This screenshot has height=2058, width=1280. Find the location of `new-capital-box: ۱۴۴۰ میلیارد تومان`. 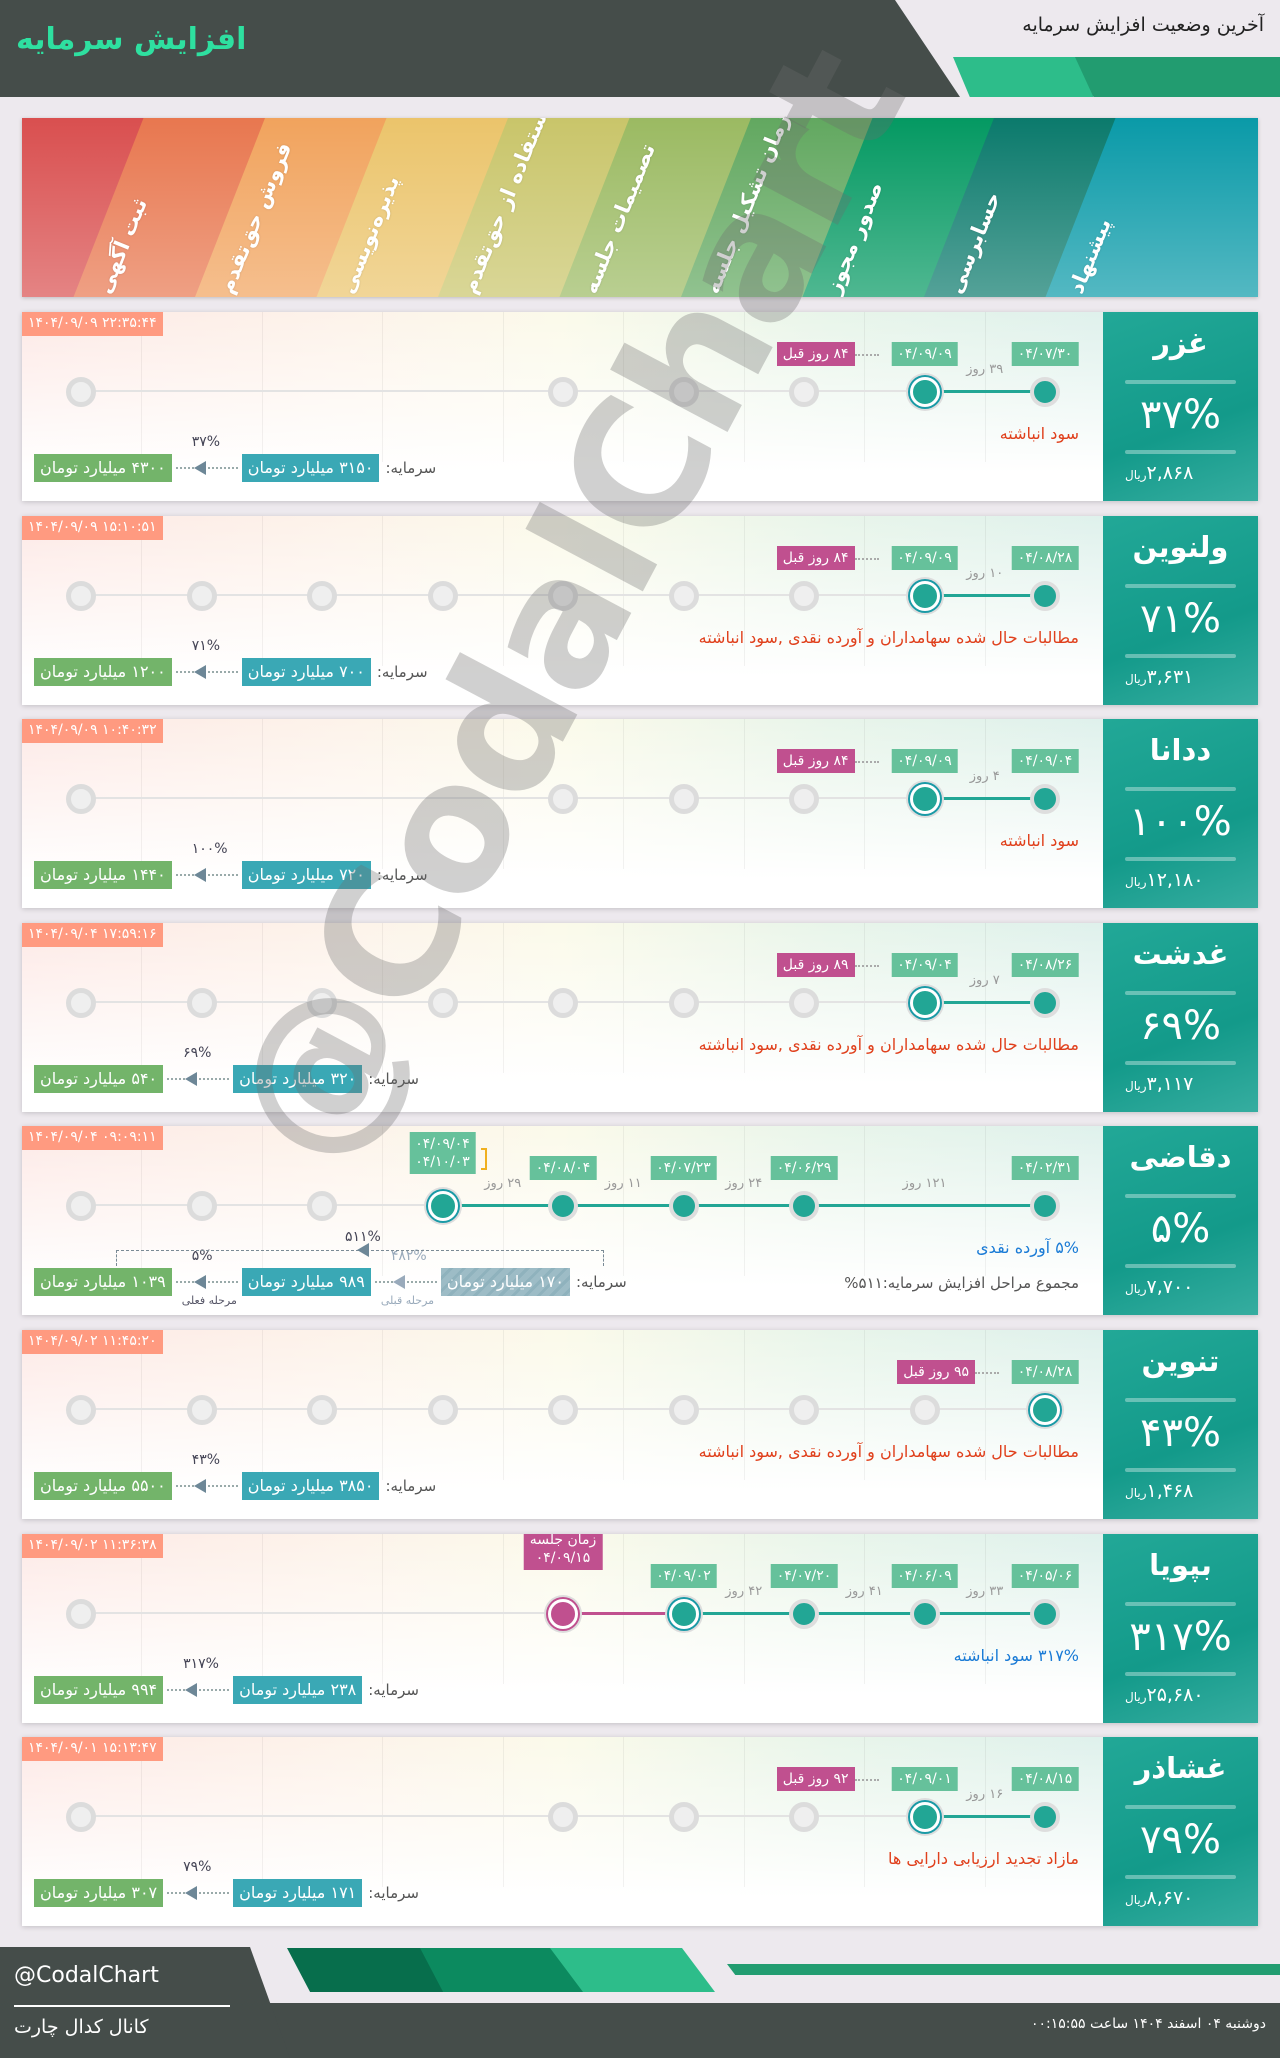

new-capital-box: ۱۴۴۰ میلیارد تومان is located at coordinates (103, 875).